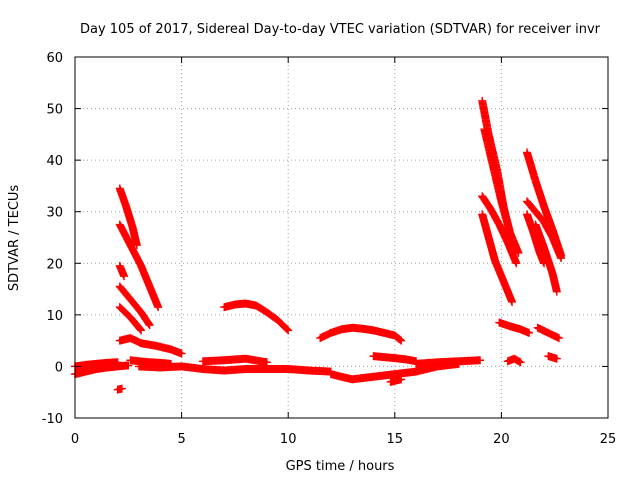 The width and height of the screenshot is (640, 480). What do you see at coordinates (608, 439) in the screenshot?
I see `x-tick-label: 25` at bounding box center [608, 439].